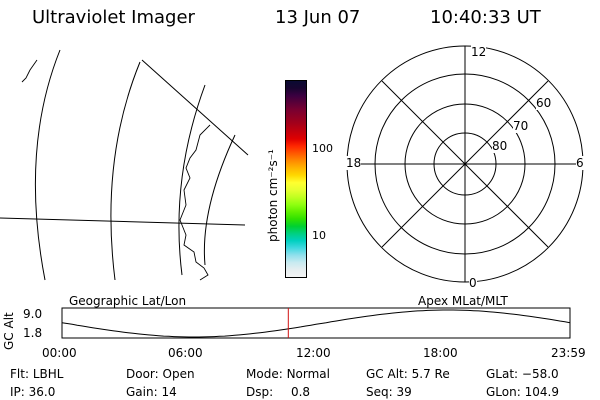  Describe the element at coordinates (128, 301) in the screenshot. I see `timeline-left-title: Geographic Lat/Lon` at that location.